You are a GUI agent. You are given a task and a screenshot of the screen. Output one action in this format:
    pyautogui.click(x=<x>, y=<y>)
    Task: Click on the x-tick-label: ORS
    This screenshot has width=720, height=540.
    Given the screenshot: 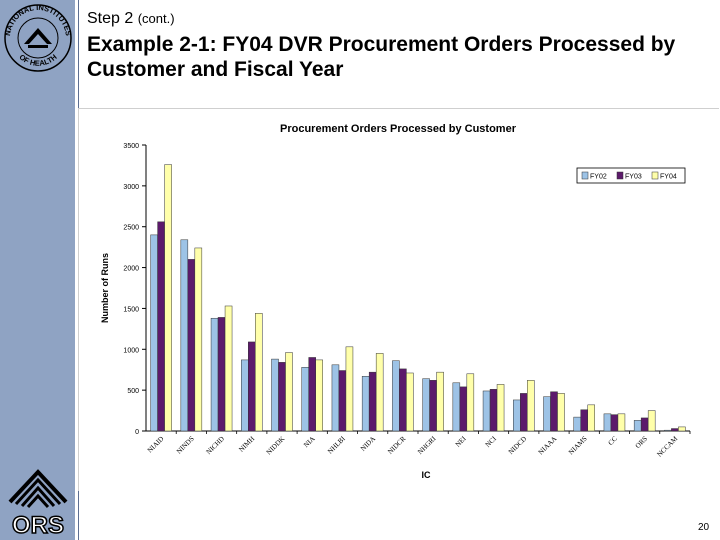 What is the action you would take?
    pyautogui.click(x=641, y=442)
    